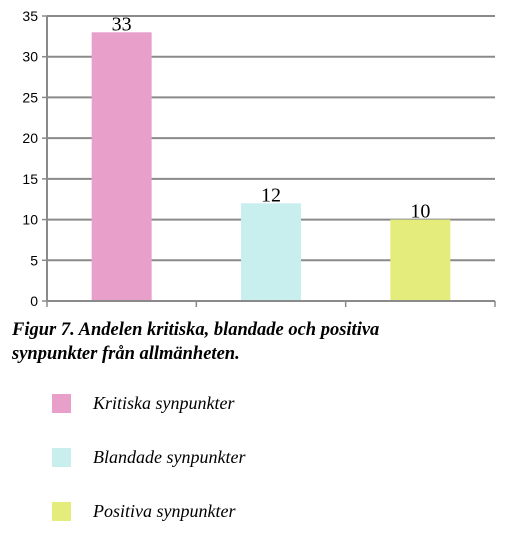  Describe the element at coordinates (61, 457) in the screenshot. I see `legend-swatch-blandade` at that location.